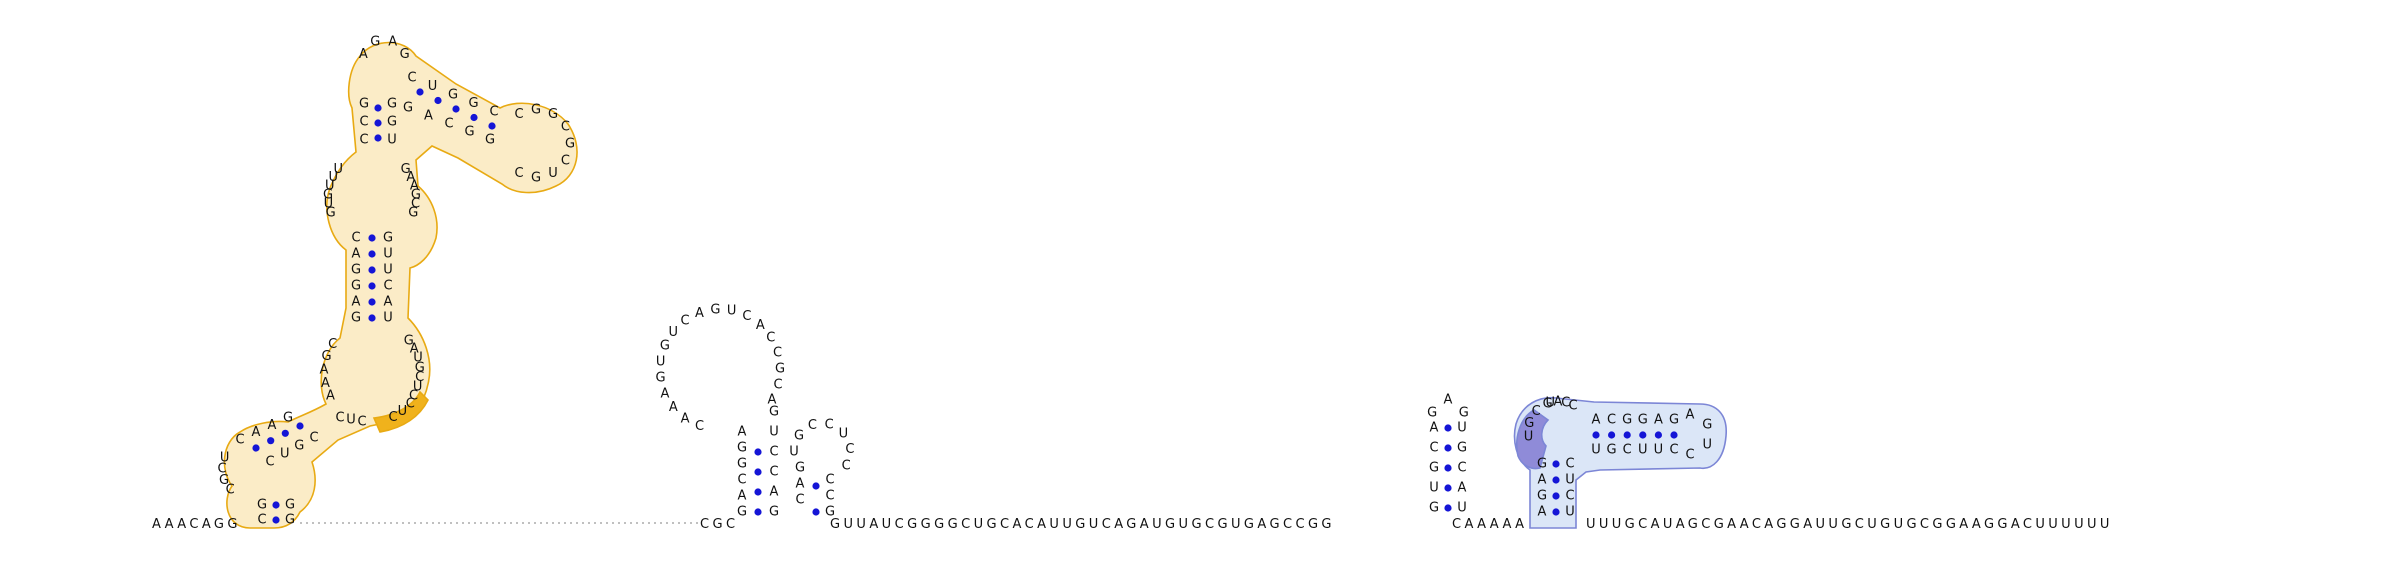 The width and height of the screenshot is (2400, 564). Describe the element at coordinates (774, 512) in the screenshot. I see `nt-mid-stem-3p: G` at that location.